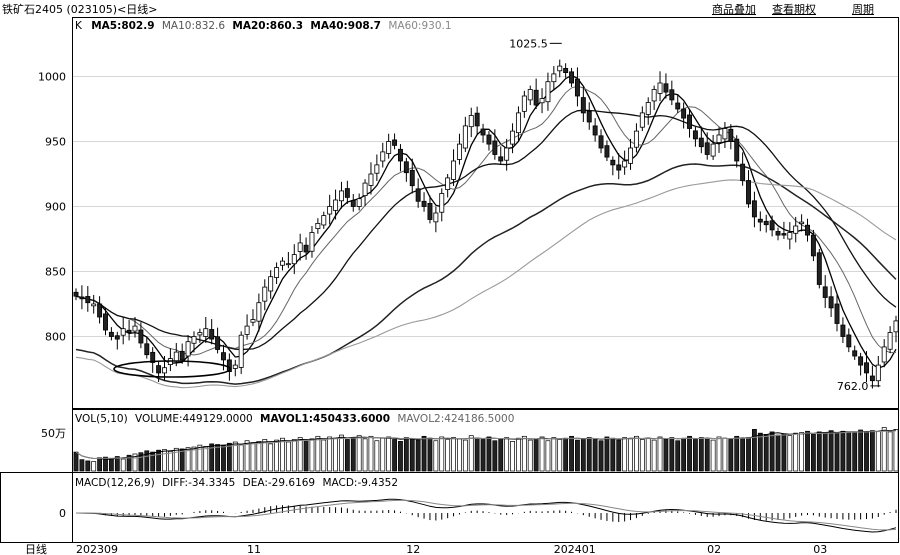 This screenshot has width=900, height=555. What do you see at coordinates (122, 26) in the screenshot?
I see `ma5-legend: MA5:802.9` at bounding box center [122, 26].